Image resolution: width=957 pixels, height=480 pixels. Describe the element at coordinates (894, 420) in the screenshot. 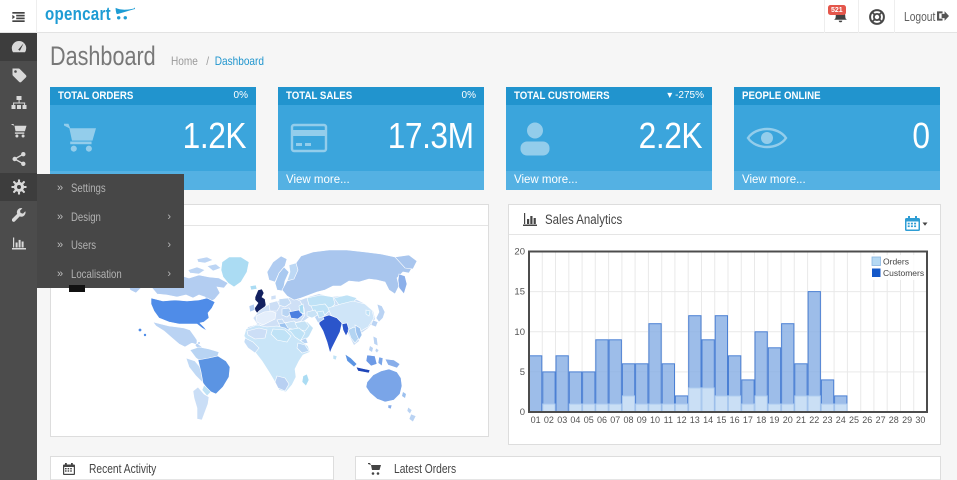

I see `svg-text: 28` at that location.